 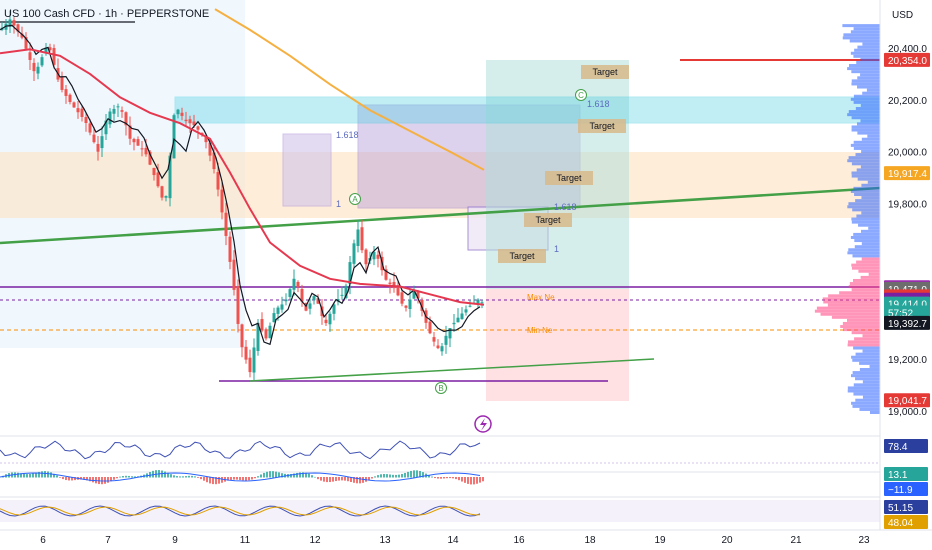 I want to click on price-tick-label: 20,400.0, so click(x=907, y=49).